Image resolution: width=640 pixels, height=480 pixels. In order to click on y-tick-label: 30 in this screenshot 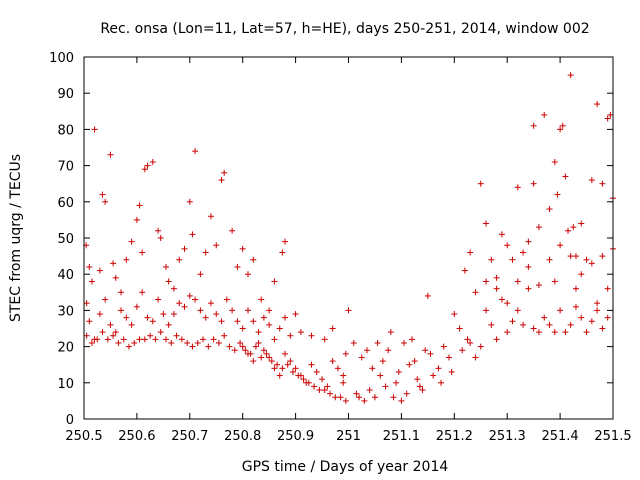, I will do `click(65, 311)`.